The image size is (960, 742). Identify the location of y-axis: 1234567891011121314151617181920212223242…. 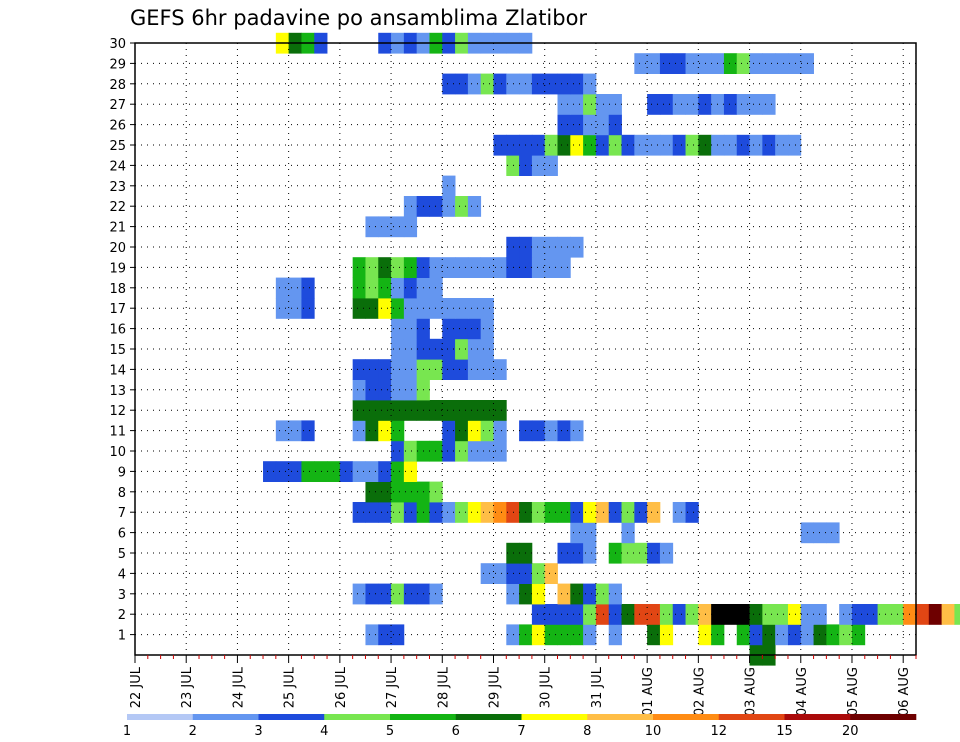
(122, 340).